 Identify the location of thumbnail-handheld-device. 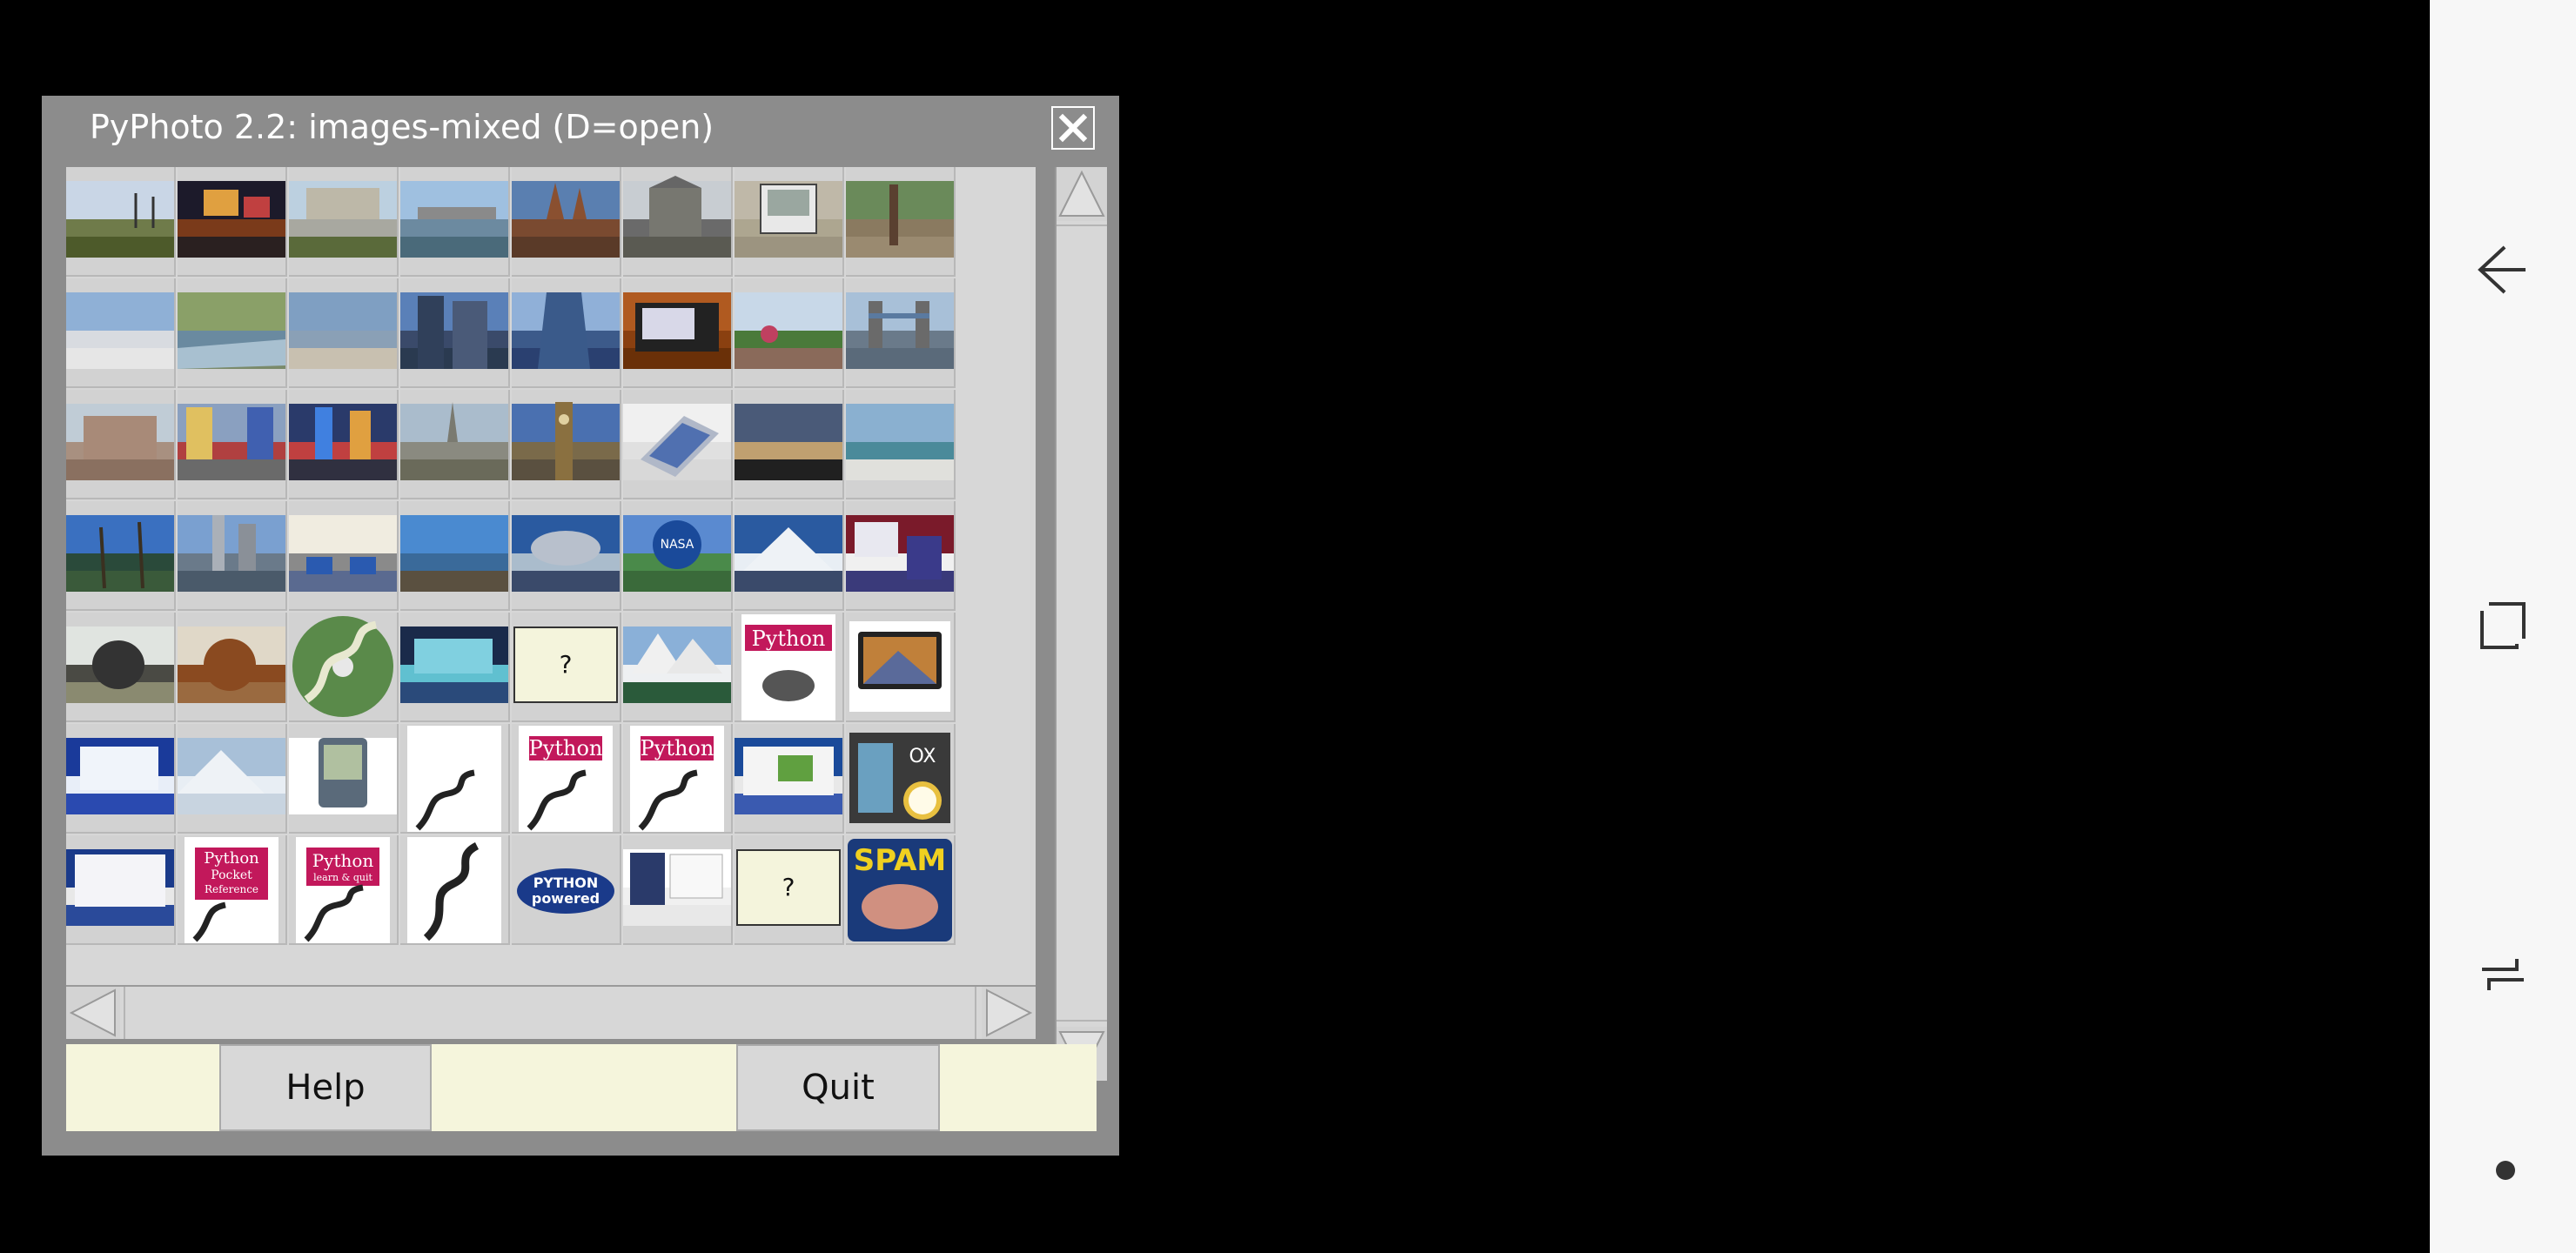
(789, 222).